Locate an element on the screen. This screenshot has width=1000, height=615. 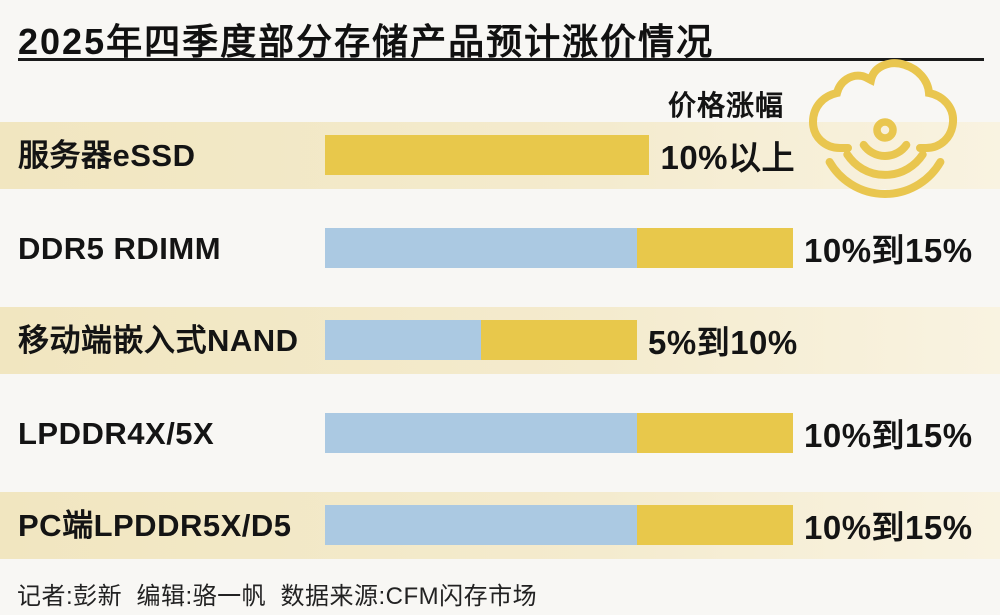
chart-row: 移动端嵌入式NAND 5%到10% is located at coordinates (500, 340).